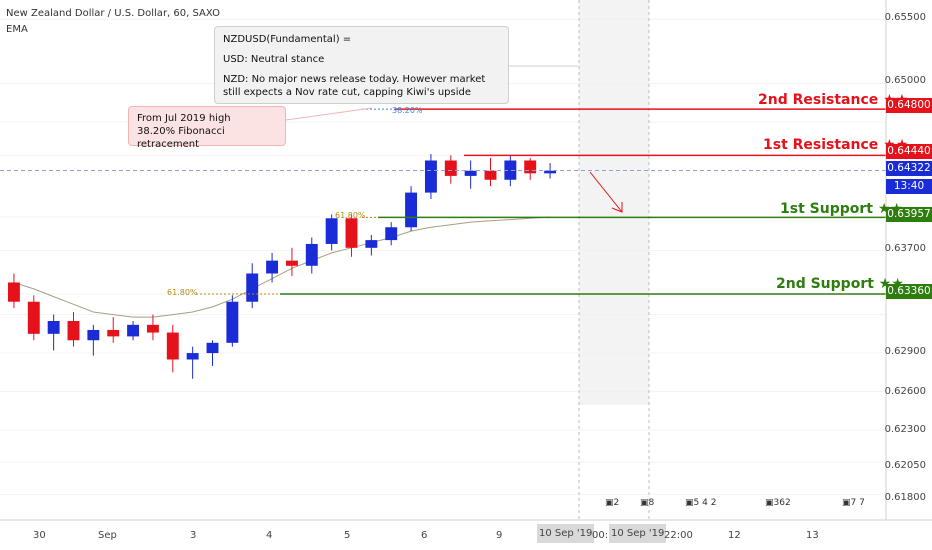  What do you see at coordinates (905, 351) in the screenshot?
I see `ytick: 0.62900` at bounding box center [905, 351].